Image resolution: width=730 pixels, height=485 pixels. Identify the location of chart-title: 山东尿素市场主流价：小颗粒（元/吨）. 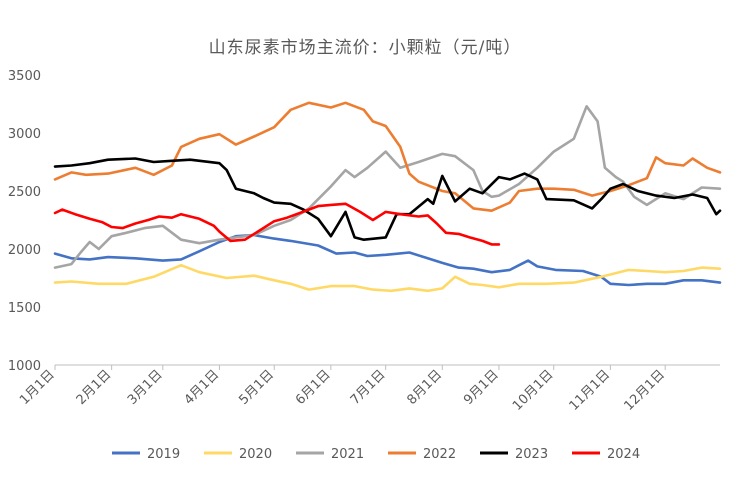
(365, 48).